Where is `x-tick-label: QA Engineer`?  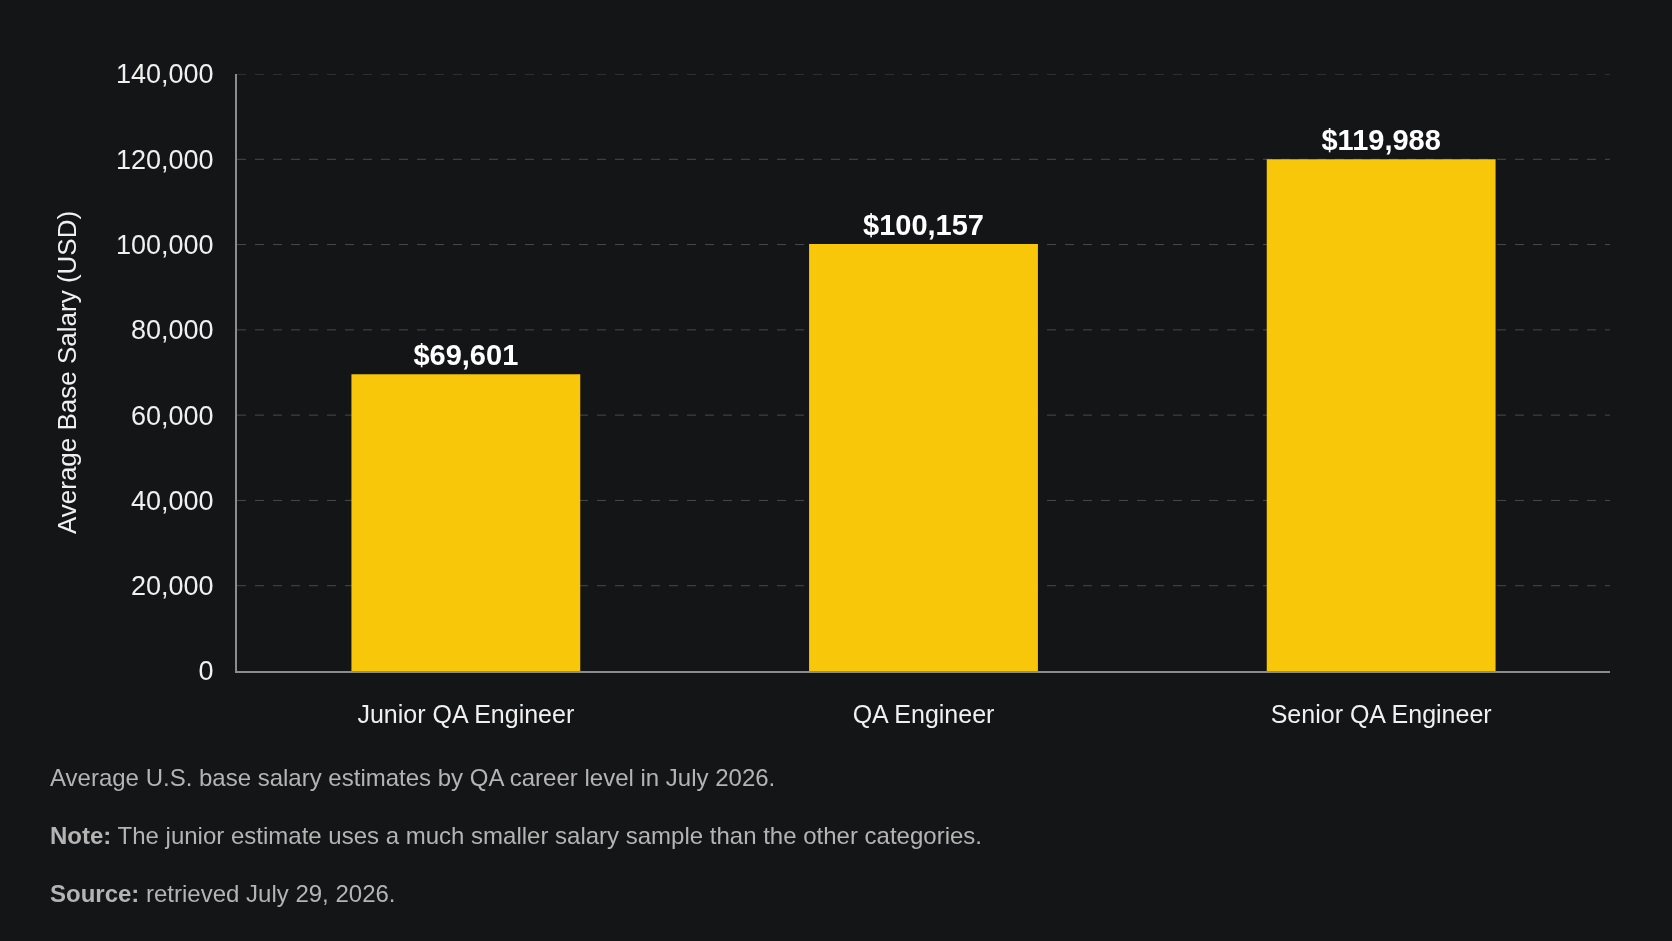
x-tick-label: QA Engineer is located at coordinates (923, 714).